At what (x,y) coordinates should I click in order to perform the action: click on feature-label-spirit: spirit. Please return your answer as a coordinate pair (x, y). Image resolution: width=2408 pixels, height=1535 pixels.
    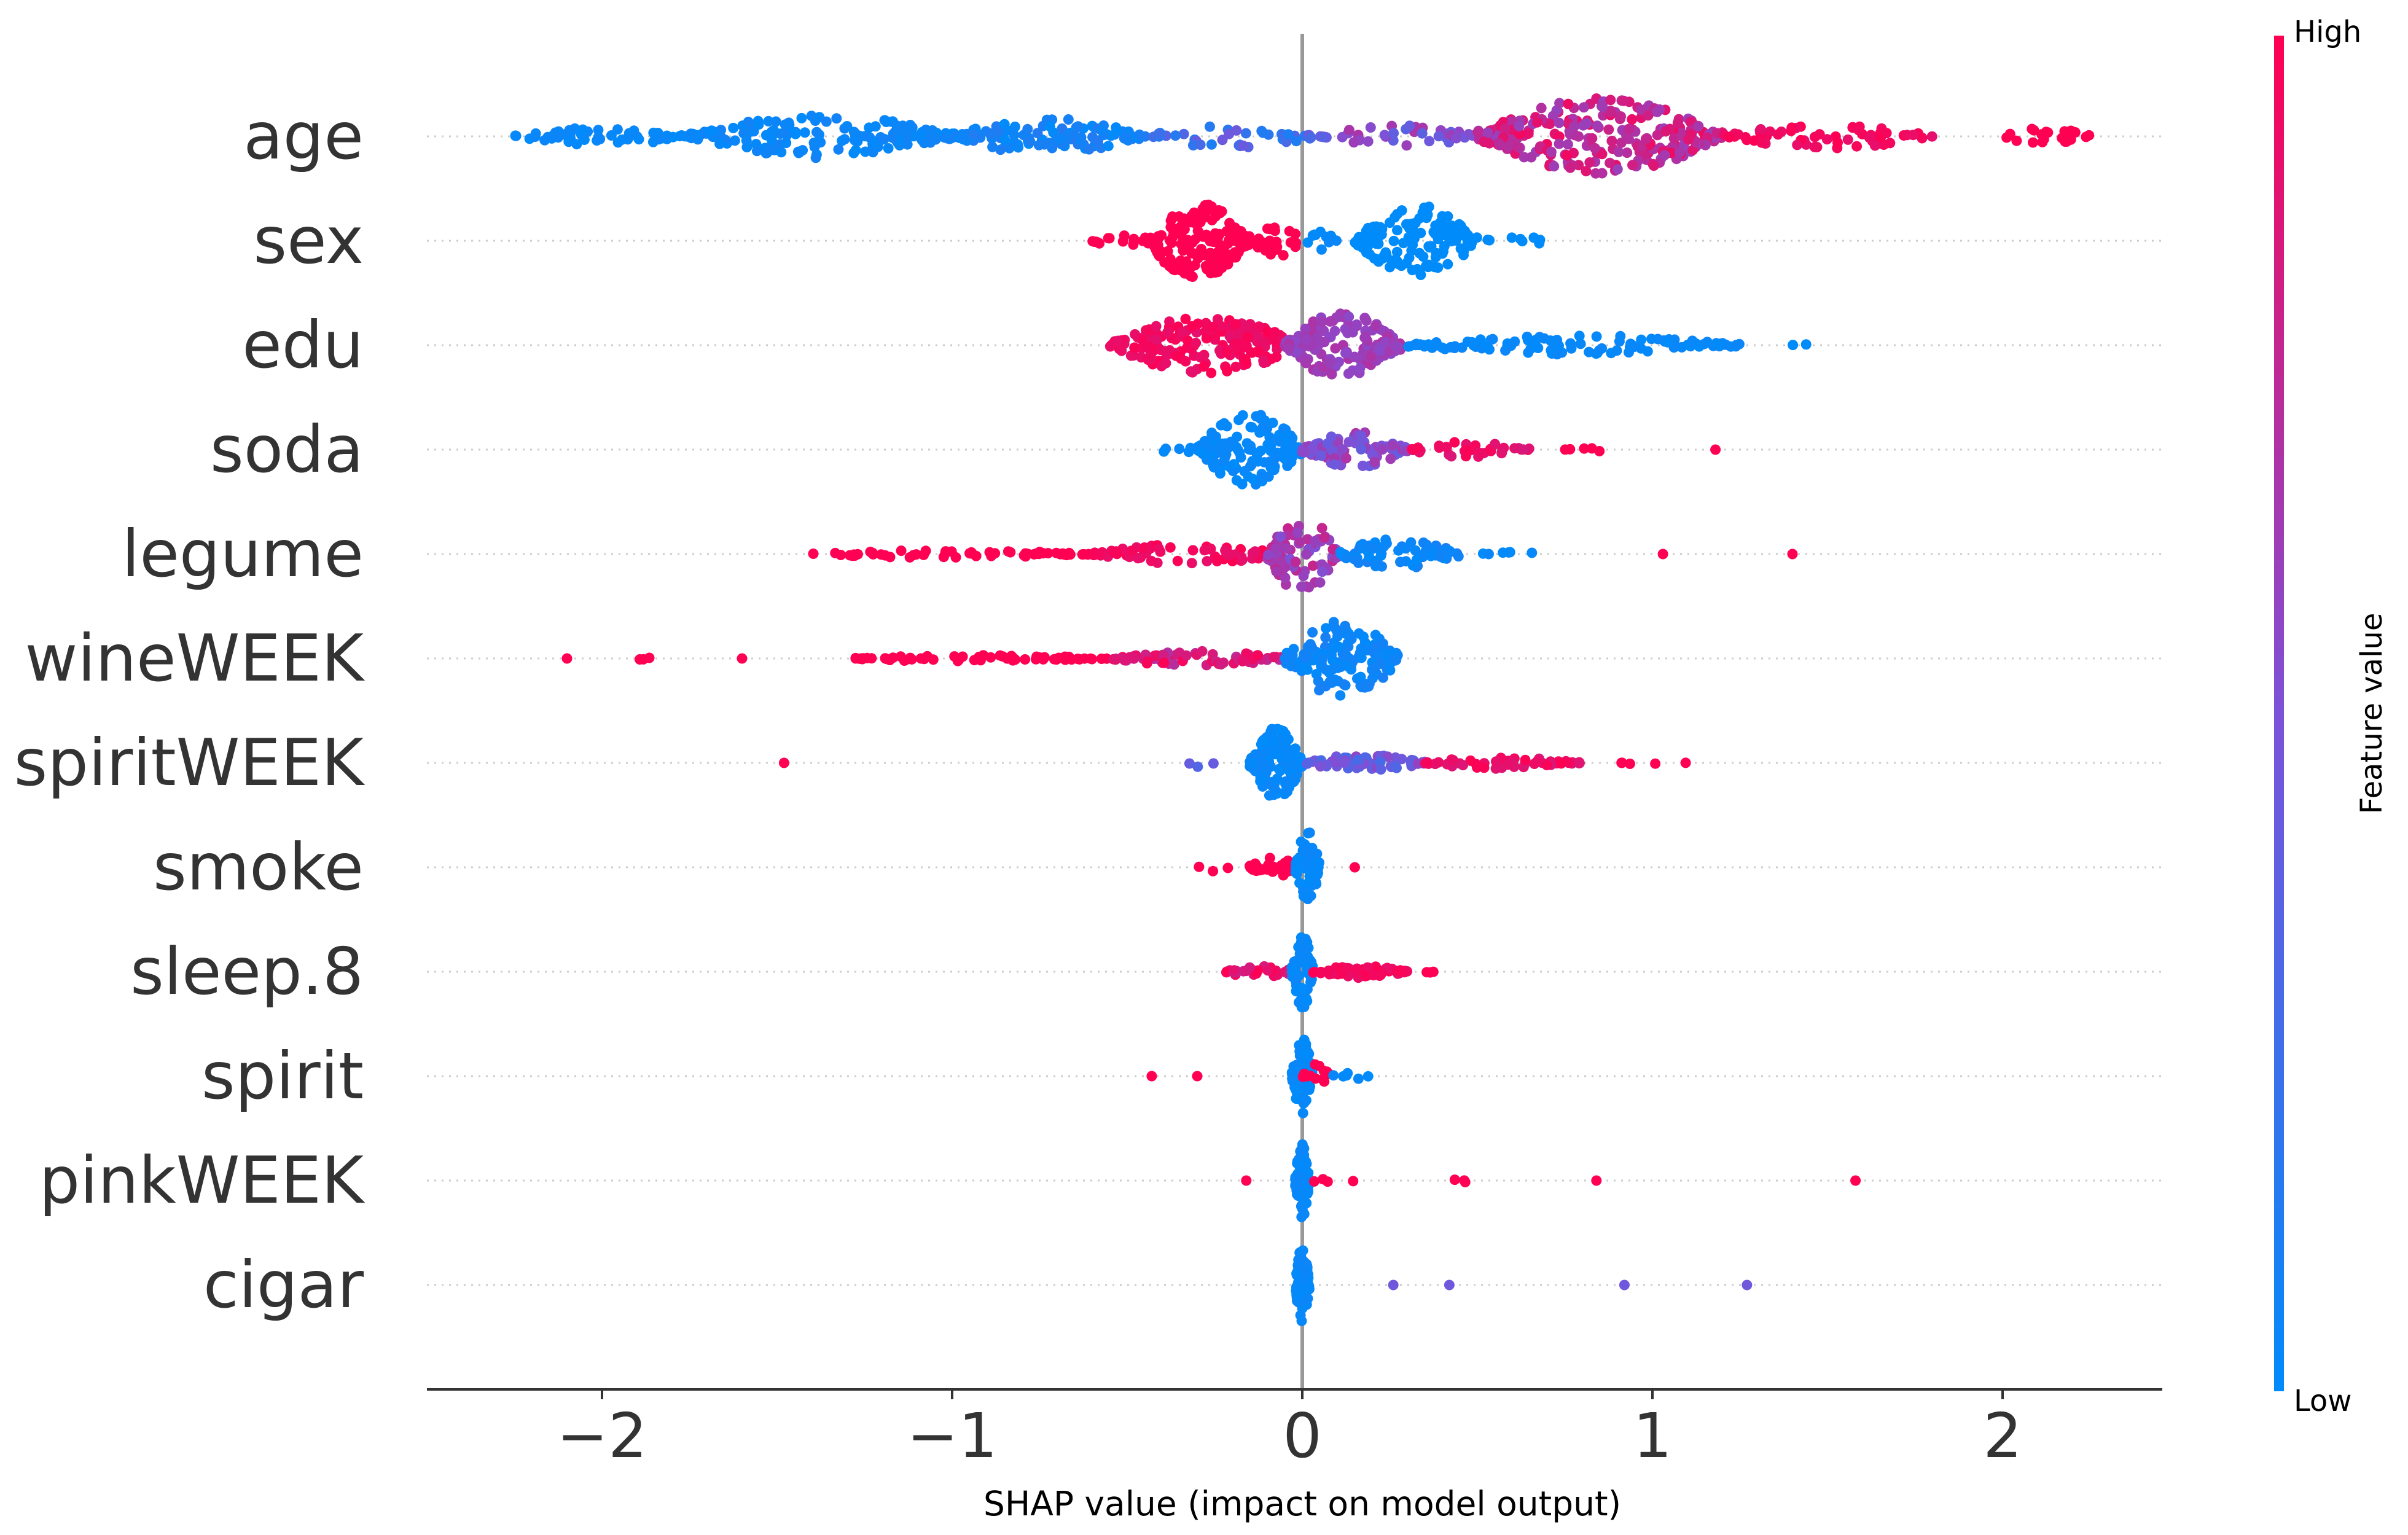
    Looking at the image, I should click on (283, 1076).